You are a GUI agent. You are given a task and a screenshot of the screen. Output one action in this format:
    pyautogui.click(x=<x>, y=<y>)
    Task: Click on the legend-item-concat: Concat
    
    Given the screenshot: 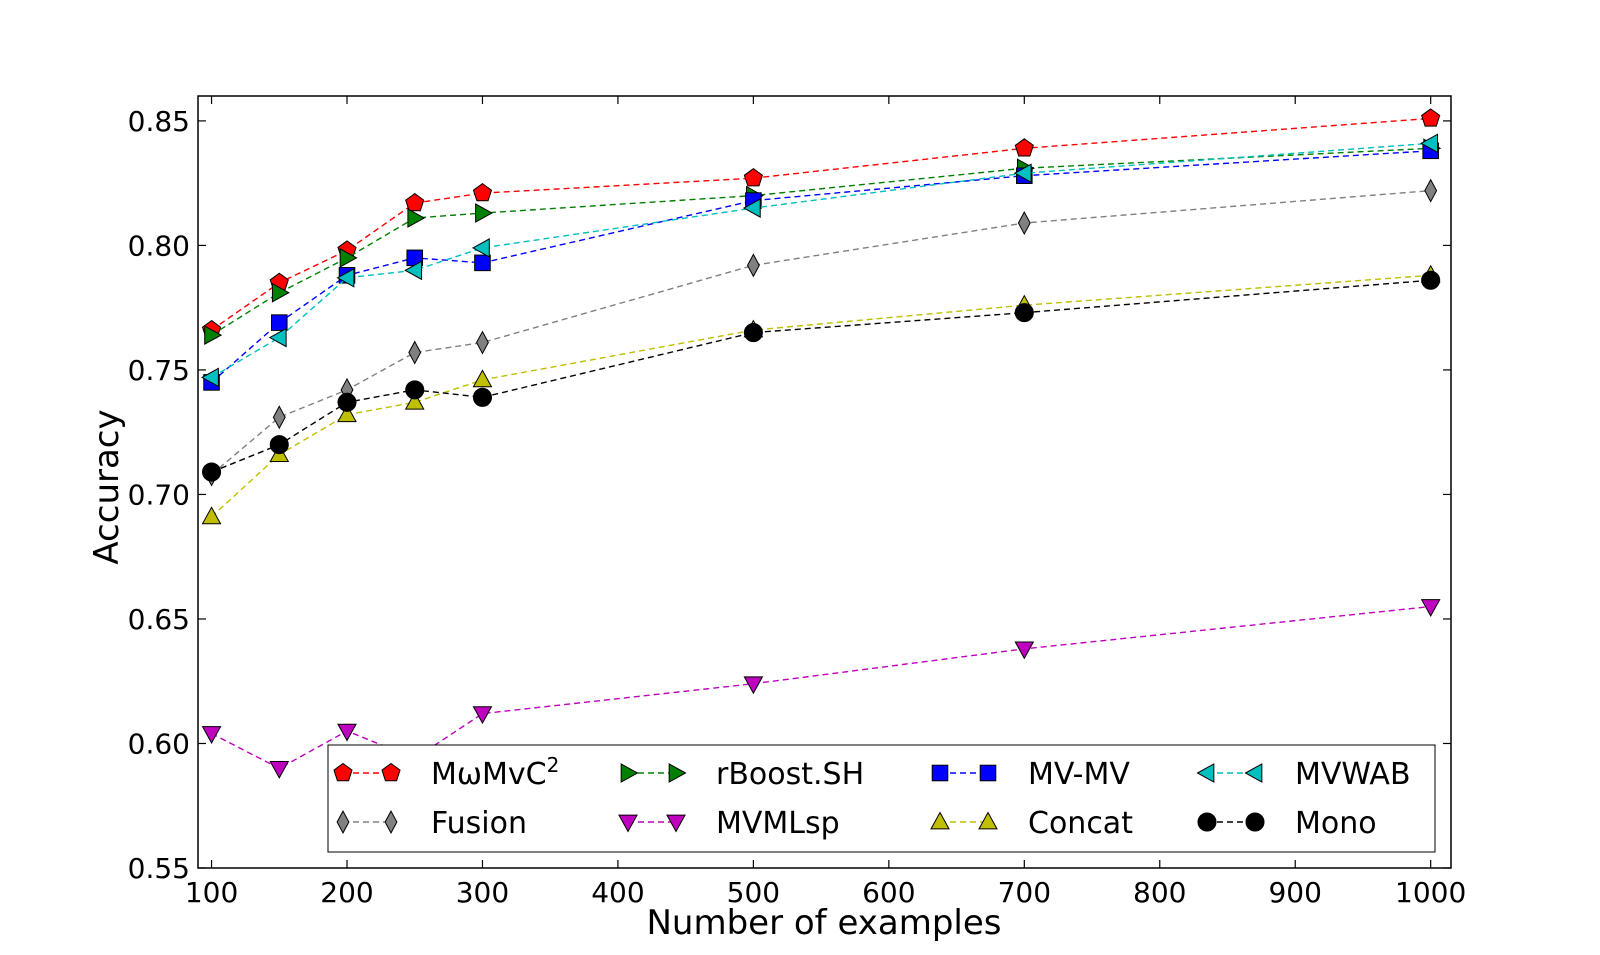 What is the action you would take?
    pyautogui.click(x=1031, y=823)
    